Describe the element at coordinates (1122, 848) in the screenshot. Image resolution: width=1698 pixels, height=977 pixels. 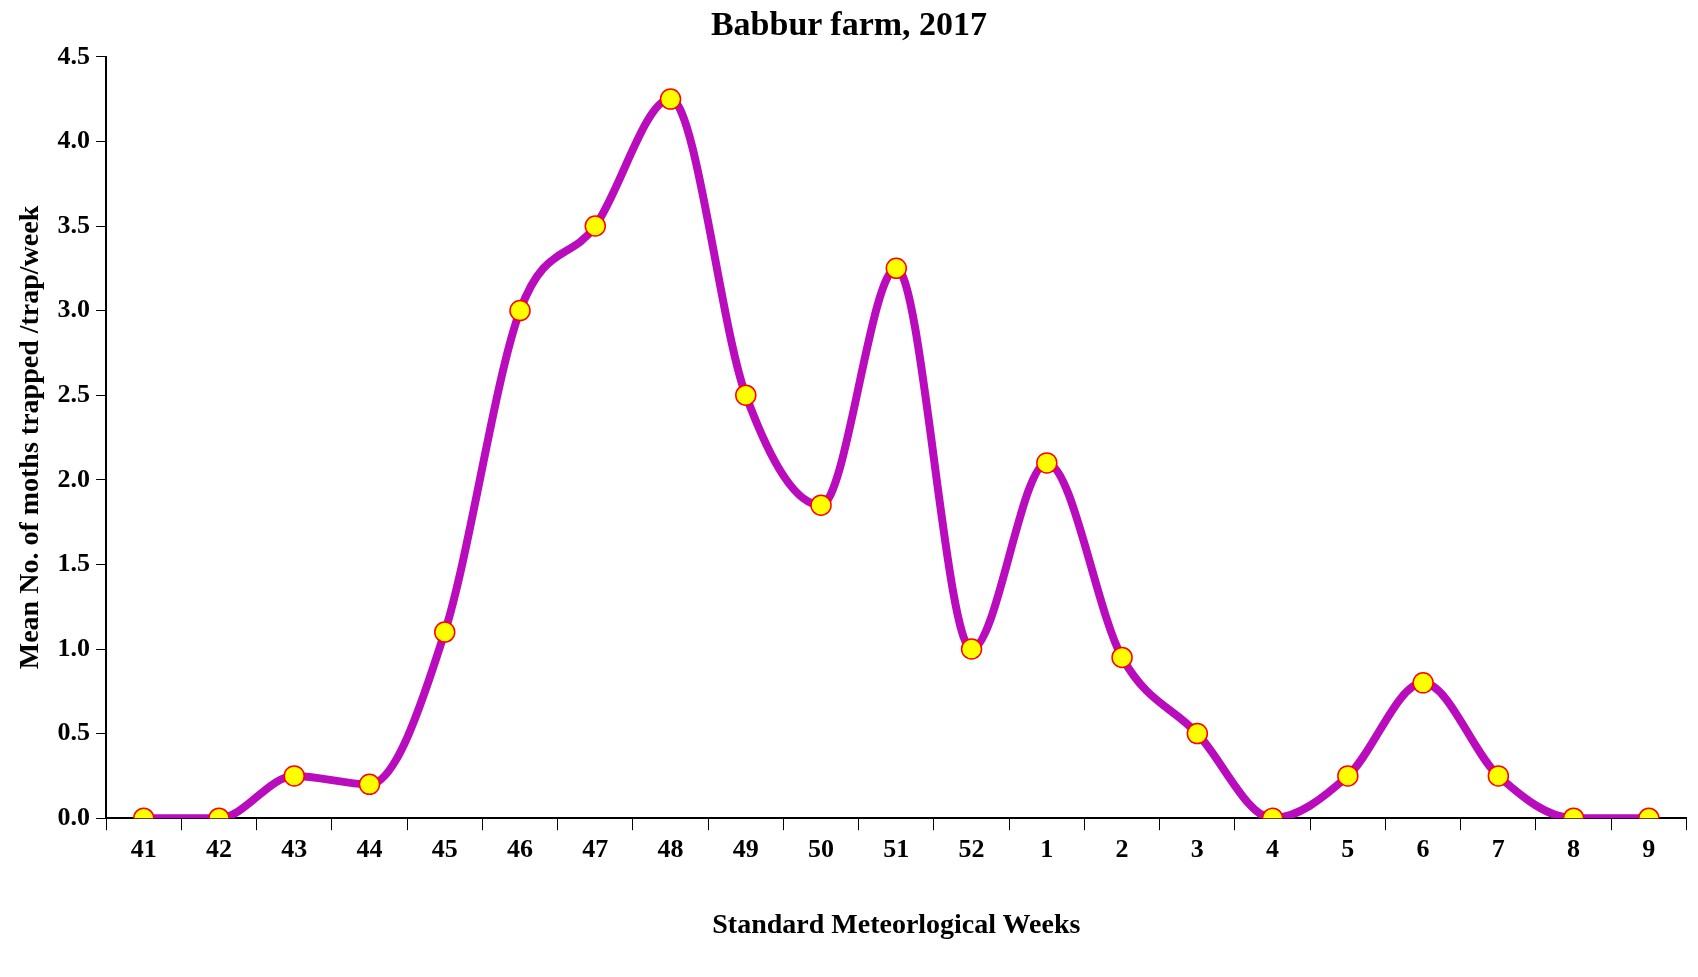
I see `x-tick-label: 2` at that location.